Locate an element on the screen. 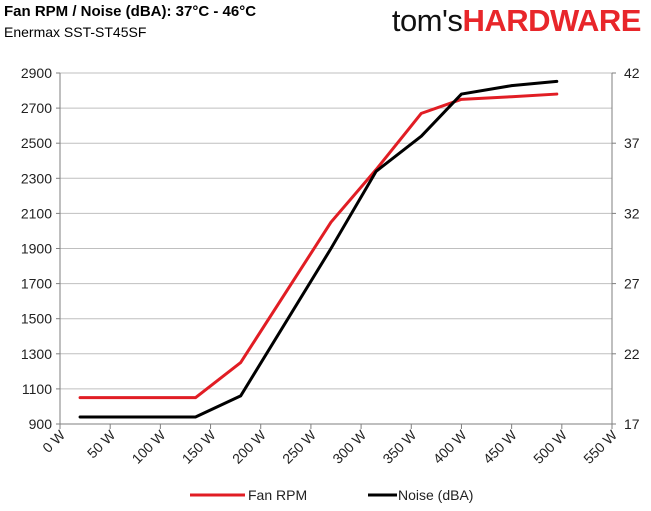 Image resolution: width=651 pixels, height=511 pixels. right-y-tick-label: 42 is located at coordinates (632, 73).